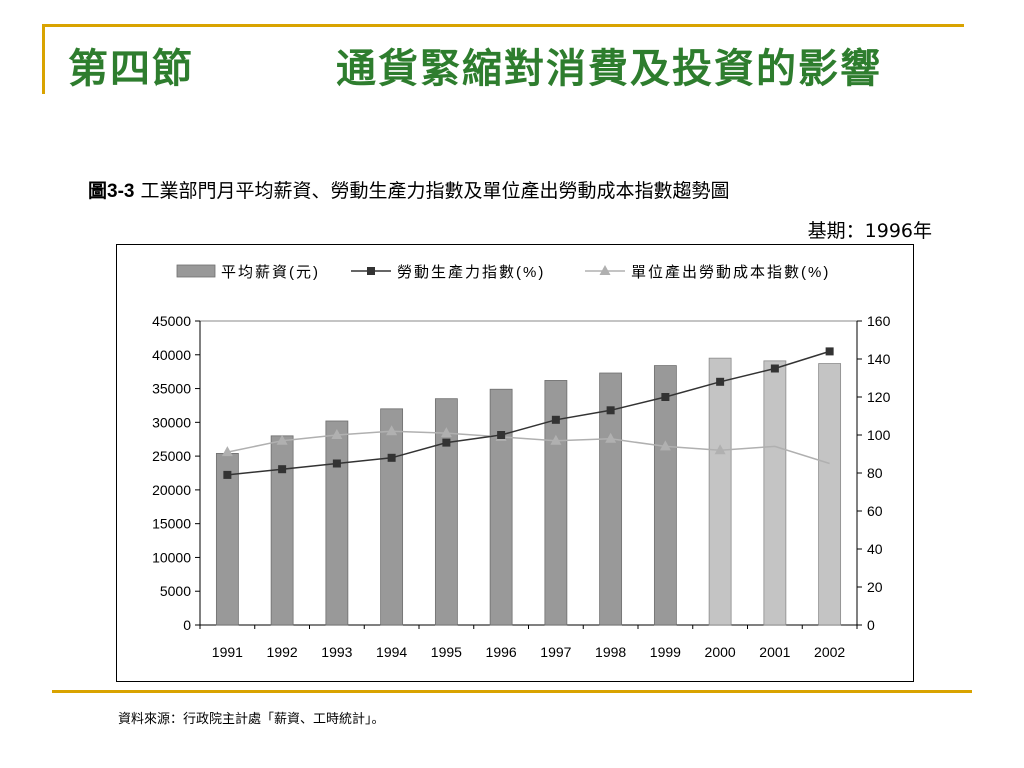 This screenshot has height=768, width=1024. Describe the element at coordinates (187, 625) in the screenshot. I see `y-left-tick-label: 0` at that location.